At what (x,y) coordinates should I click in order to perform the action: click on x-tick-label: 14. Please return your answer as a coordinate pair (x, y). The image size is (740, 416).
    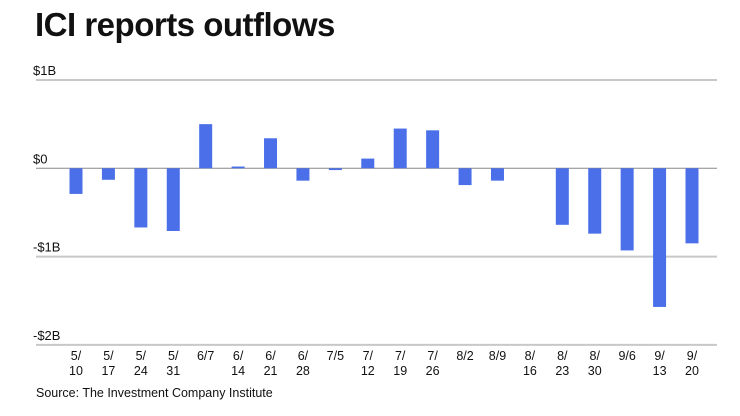
    Looking at the image, I should click on (238, 371).